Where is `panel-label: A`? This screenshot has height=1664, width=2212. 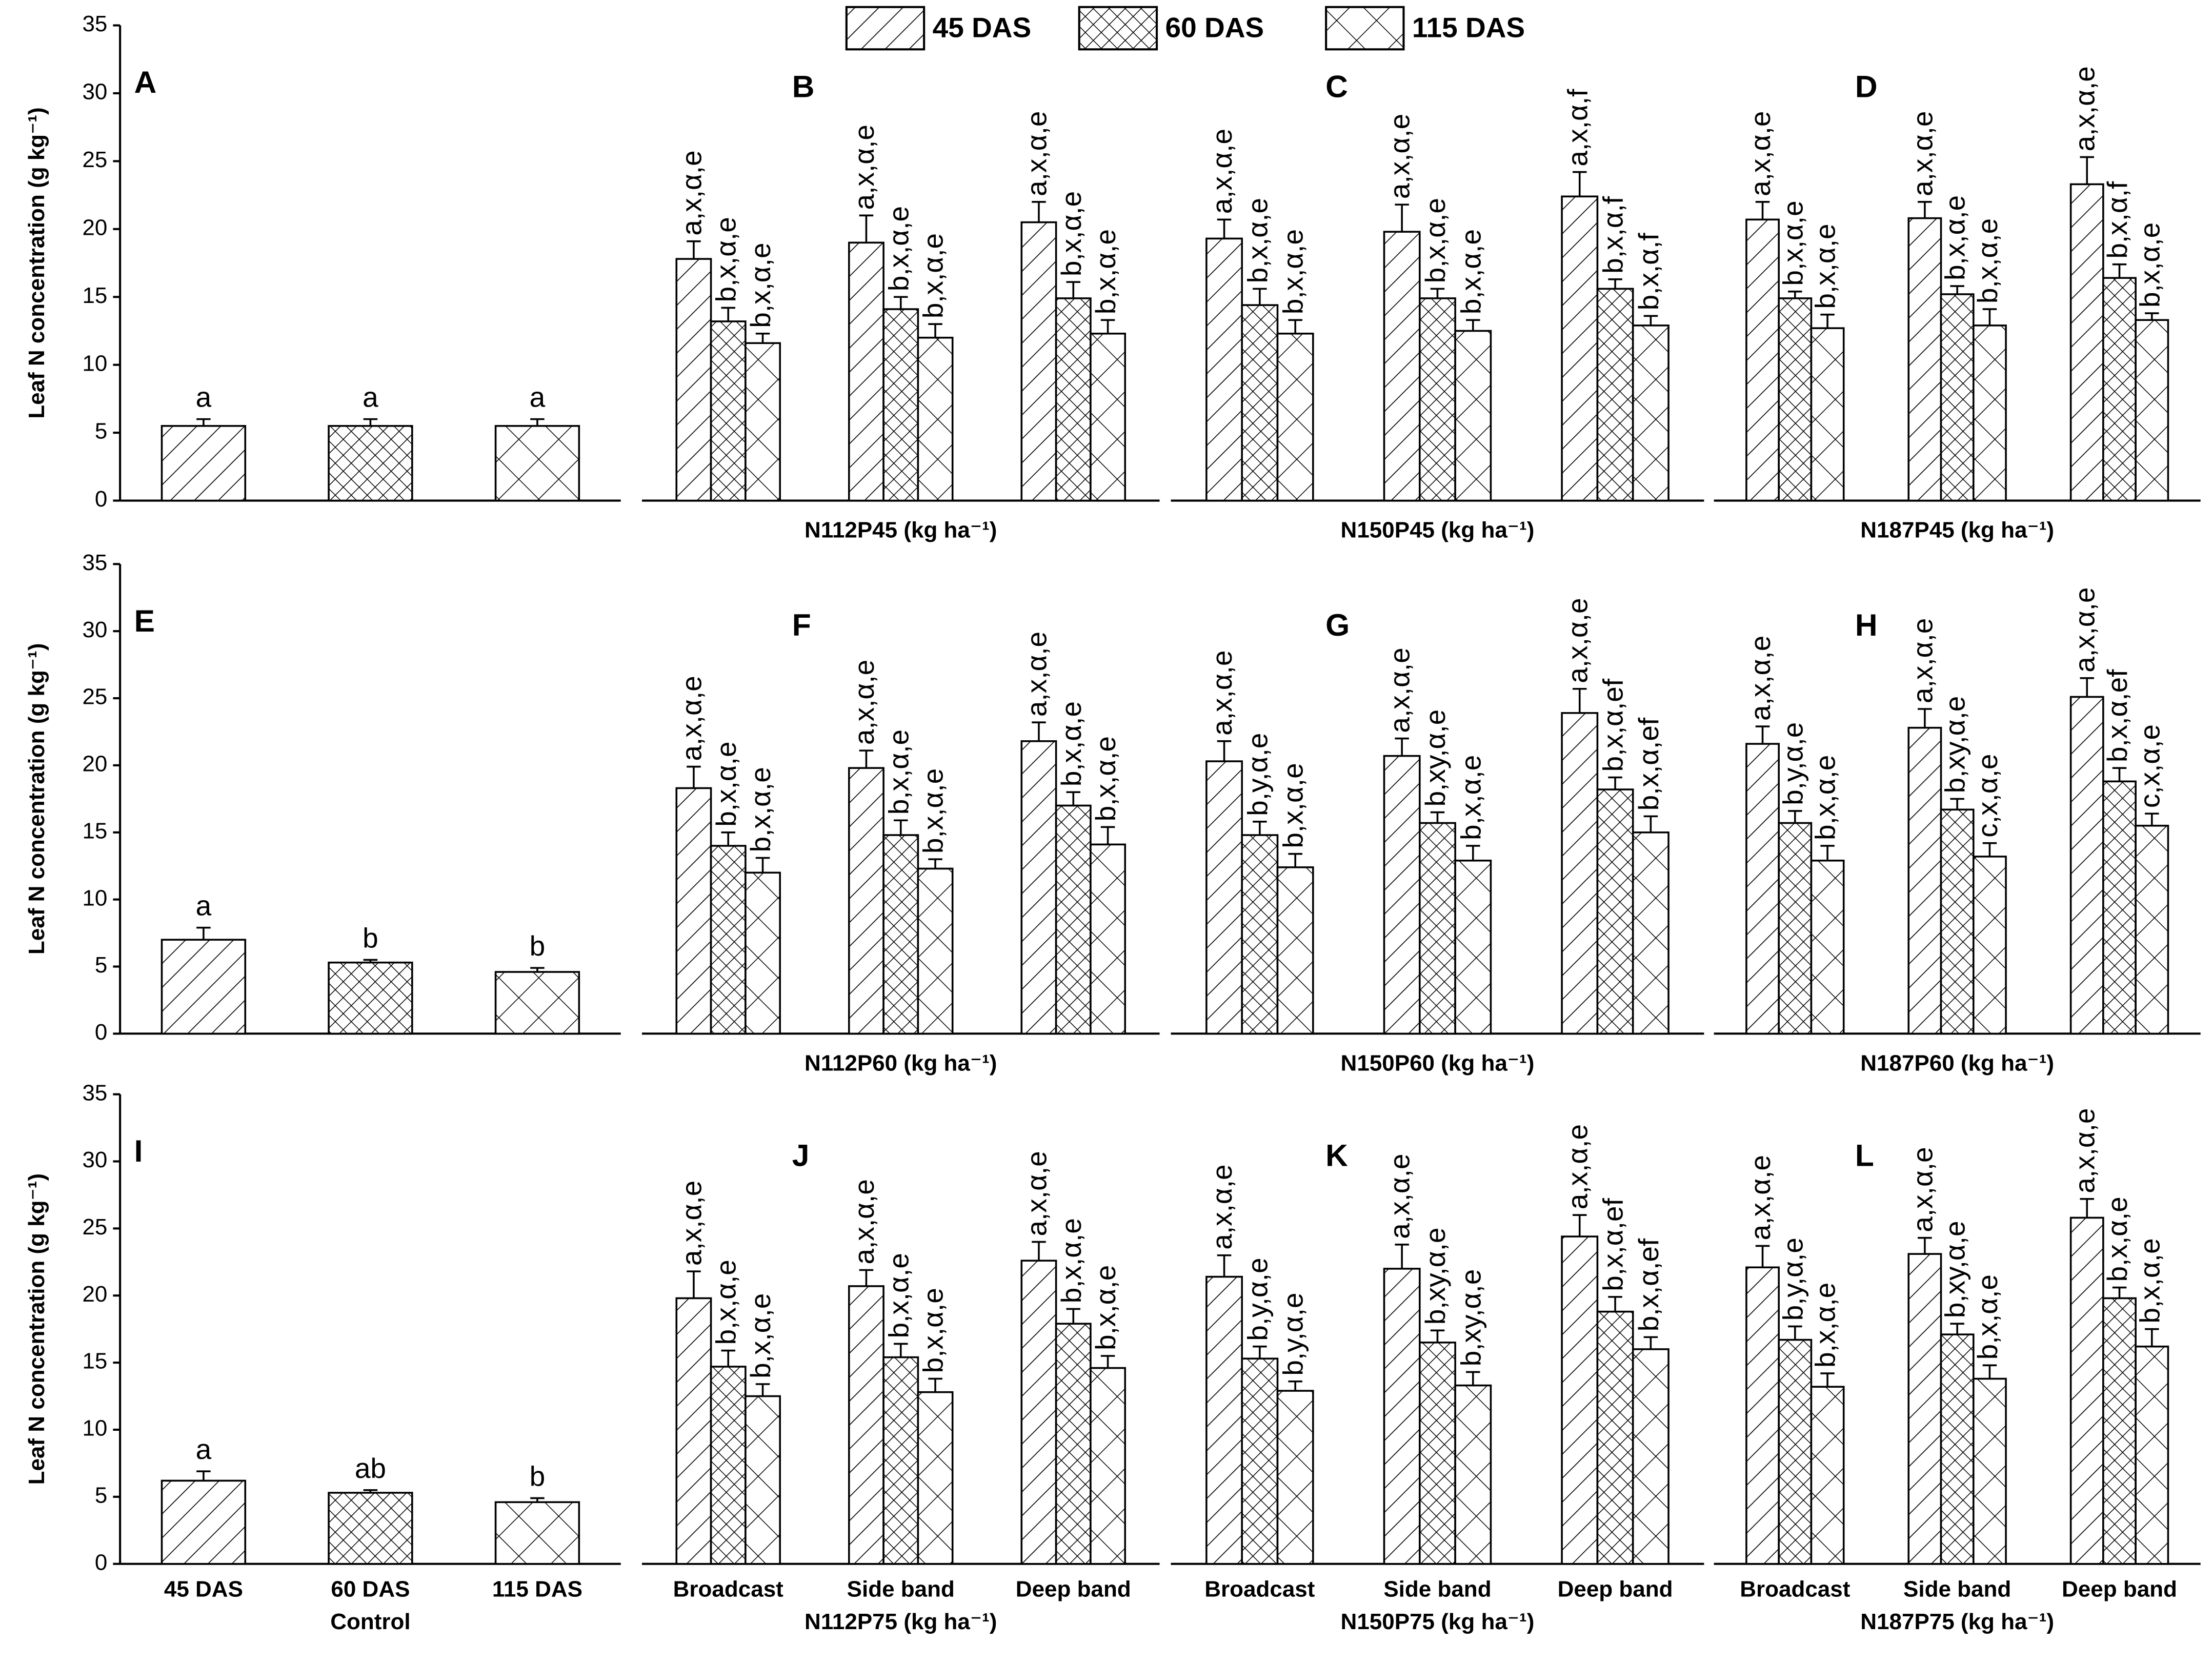
panel-label: A is located at coordinates (145, 82).